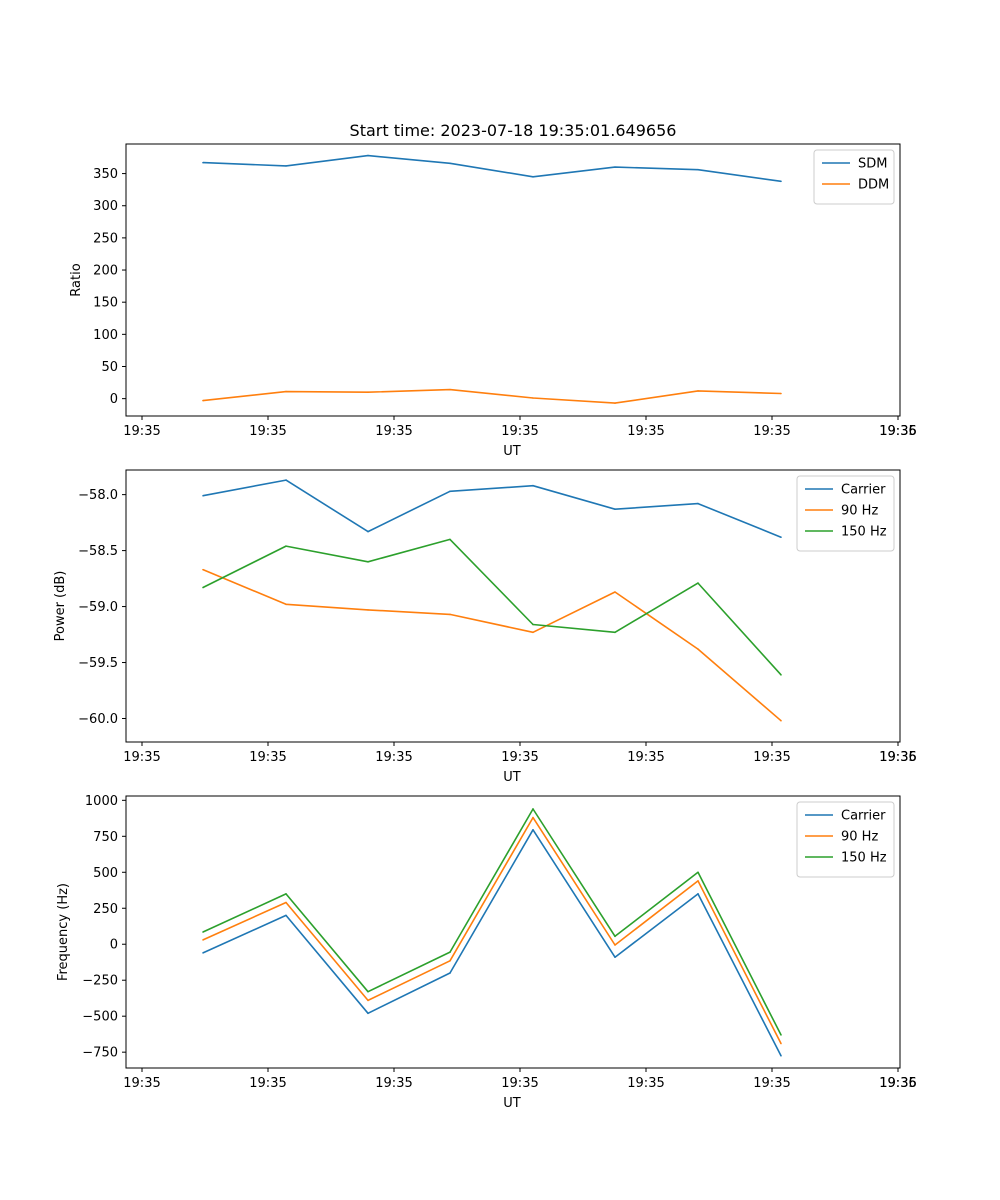  What do you see at coordinates (105, 206) in the screenshot?
I see `y-tick-label: 300` at bounding box center [105, 206].